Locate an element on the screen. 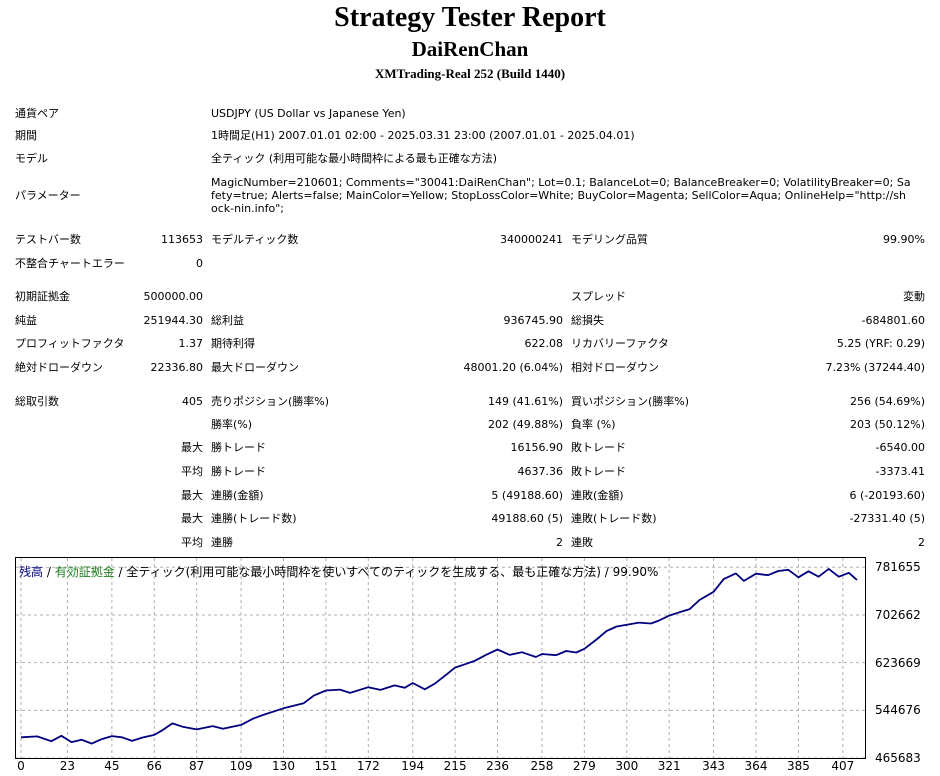 This screenshot has height=776, width=940. trade-row-label: 連敗(金額) is located at coordinates (597, 495).